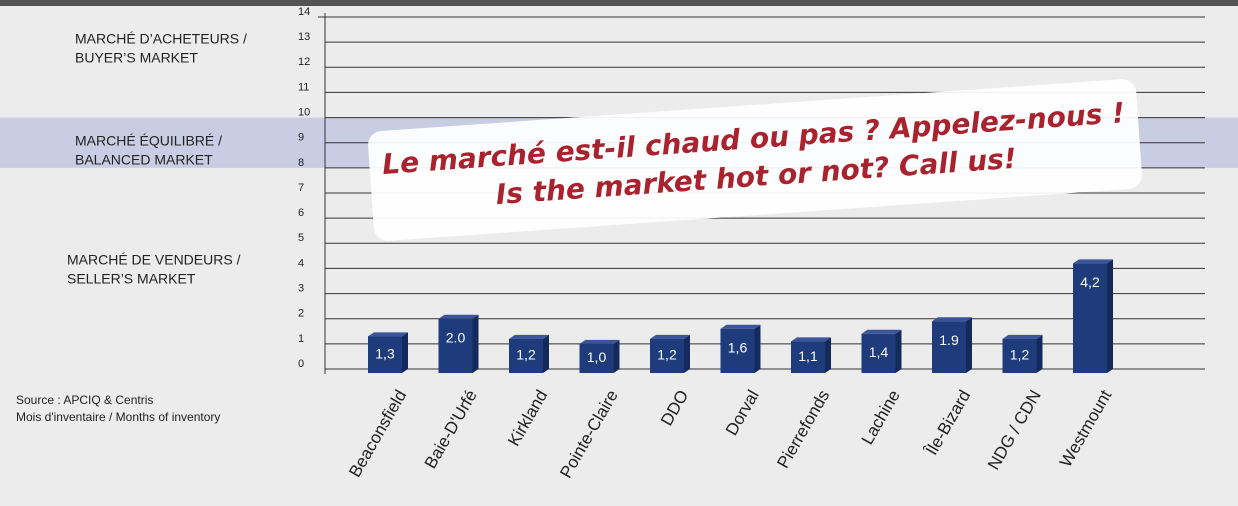 This screenshot has height=506, width=1238. Describe the element at coordinates (301, 364) in the screenshot. I see `y-tick-label: 0` at that location.